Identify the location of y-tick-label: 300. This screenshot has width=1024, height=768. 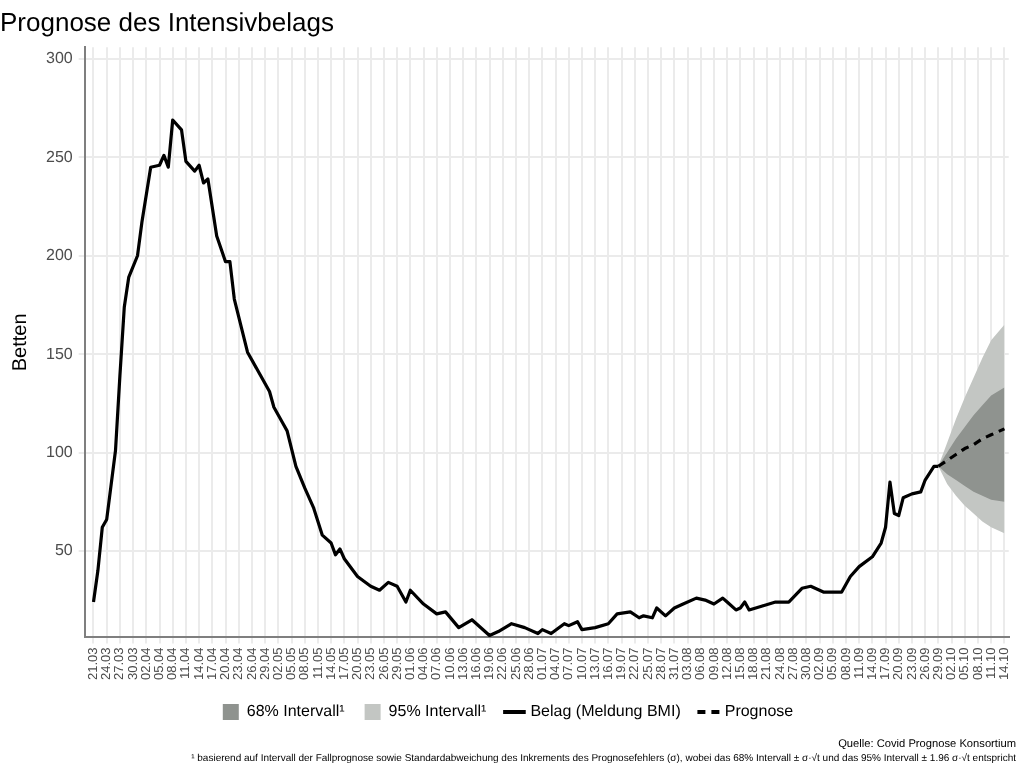
(59, 58).